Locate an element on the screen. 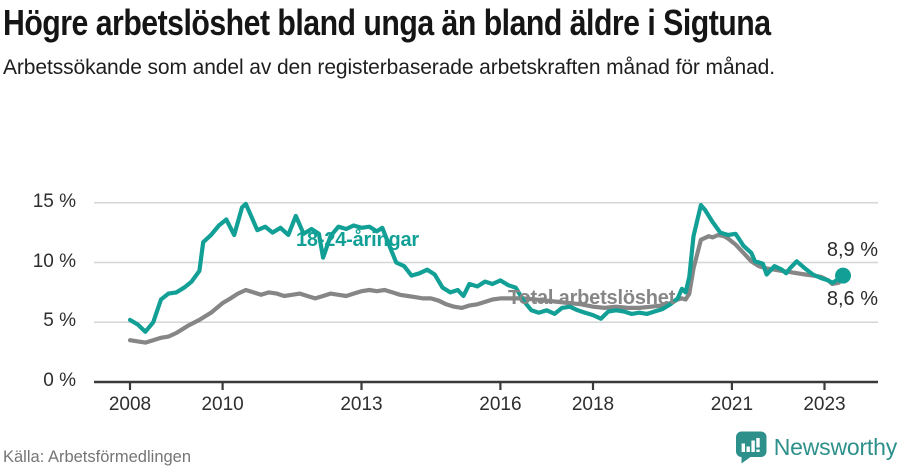 This screenshot has width=900, height=474. end-dot-young is located at coordinates (843, 275).